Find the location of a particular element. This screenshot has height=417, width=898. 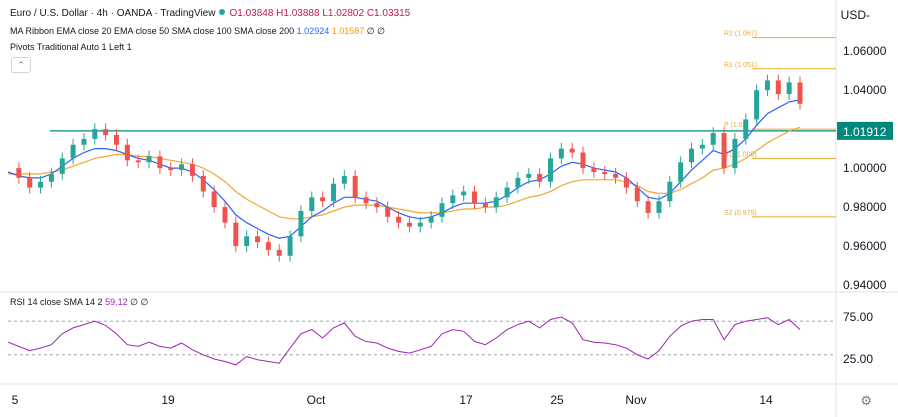

rsi-legend: RSI 14 close SMA 14 2 59.12 ∅ ∅ is located at coordinates (79, 302).